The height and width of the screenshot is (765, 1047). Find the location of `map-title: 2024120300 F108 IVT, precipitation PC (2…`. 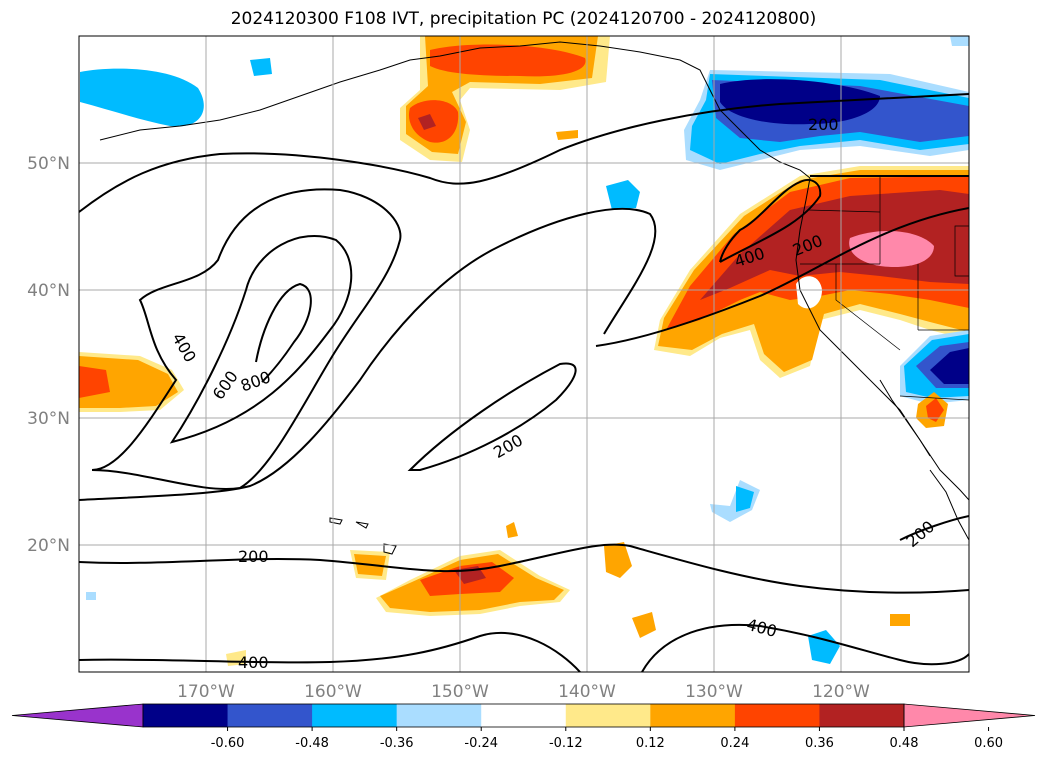

map-title: 2024120300 F108 IVT, precipitation PC (2… is located at coordinates (523, 19).